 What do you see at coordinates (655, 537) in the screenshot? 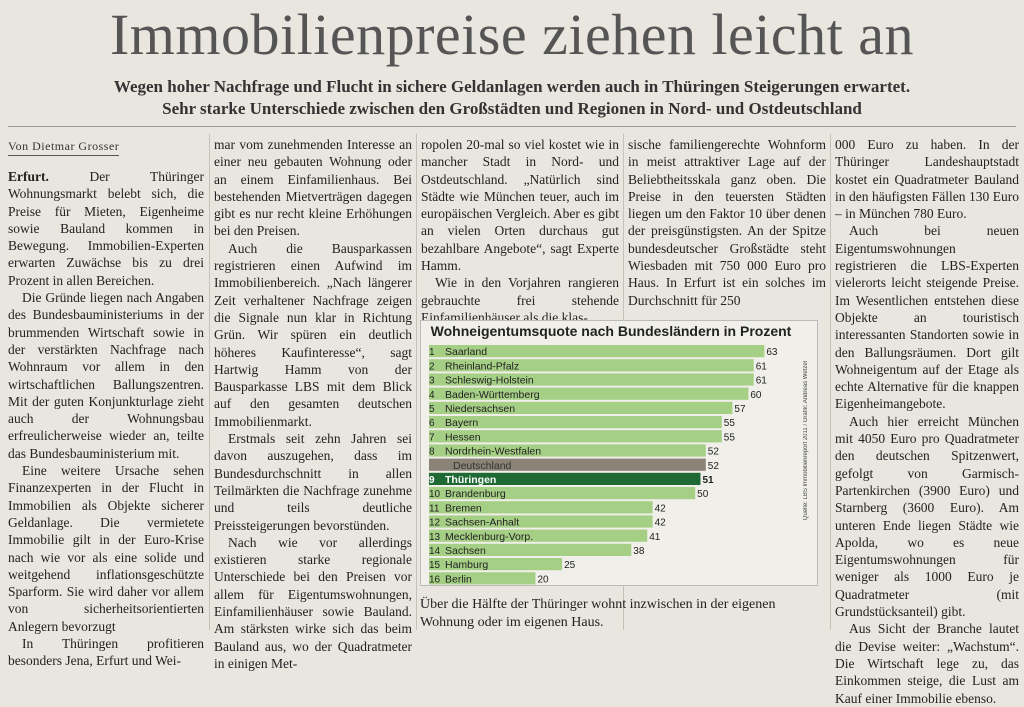
I see `value-label: 41` at bounding box center [655, 537].